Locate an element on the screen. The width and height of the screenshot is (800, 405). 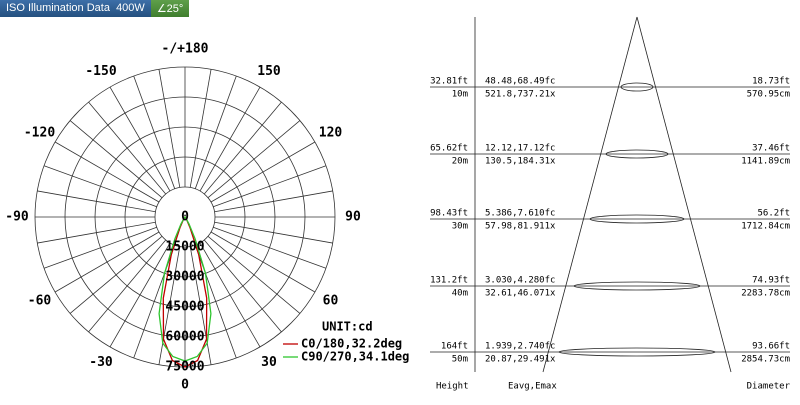
diameter-cm: 2854.73cm is located at coordinates (765, 360).